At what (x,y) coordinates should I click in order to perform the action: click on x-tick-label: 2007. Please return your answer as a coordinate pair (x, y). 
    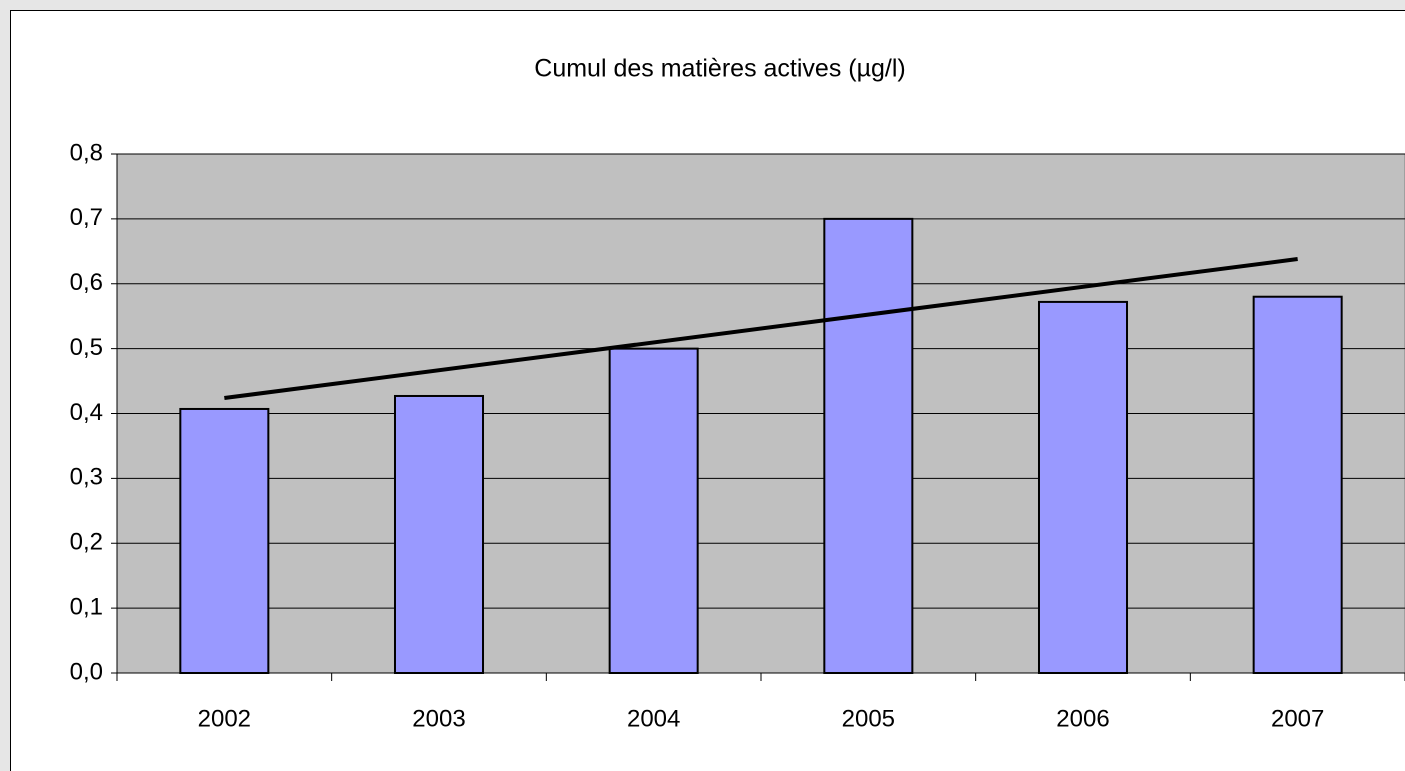
    Looking at the image, I should click on (1297, 718).